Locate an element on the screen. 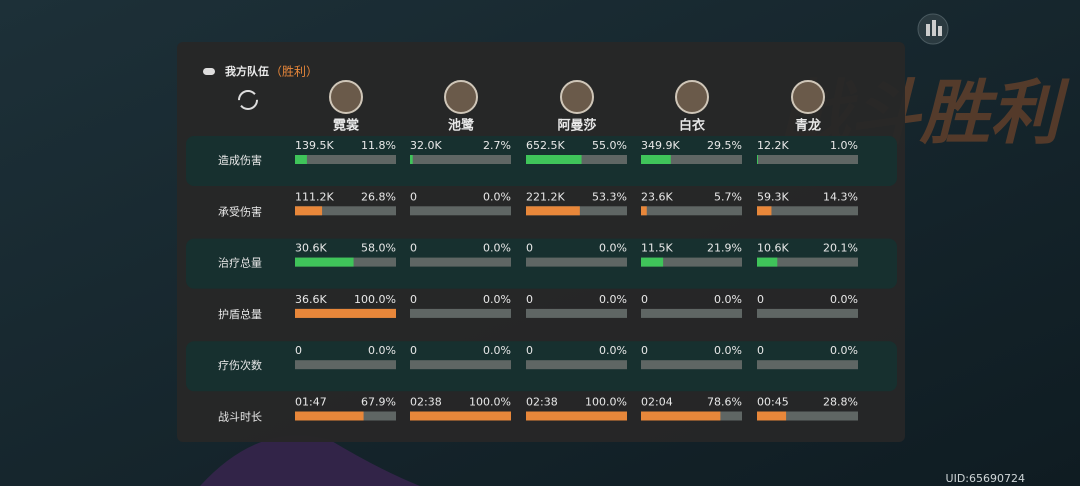  hero-name: 阿曼莎 is located at coordinates (576, 126).